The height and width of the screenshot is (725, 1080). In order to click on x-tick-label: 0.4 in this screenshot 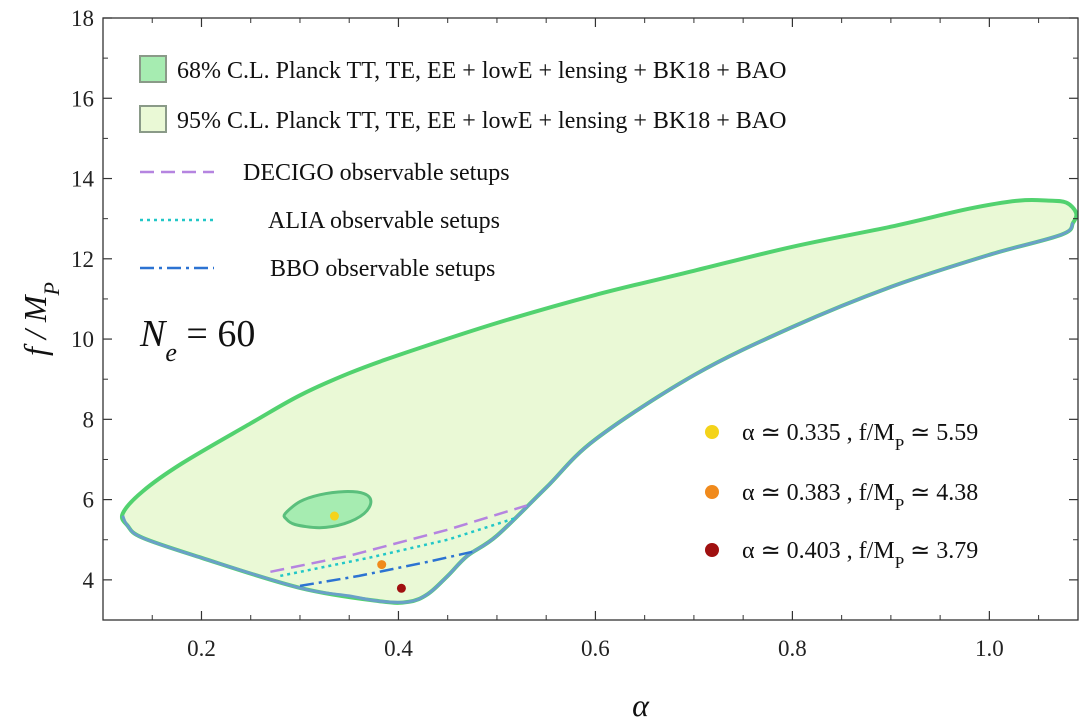, I will do `click(398, 648)`.